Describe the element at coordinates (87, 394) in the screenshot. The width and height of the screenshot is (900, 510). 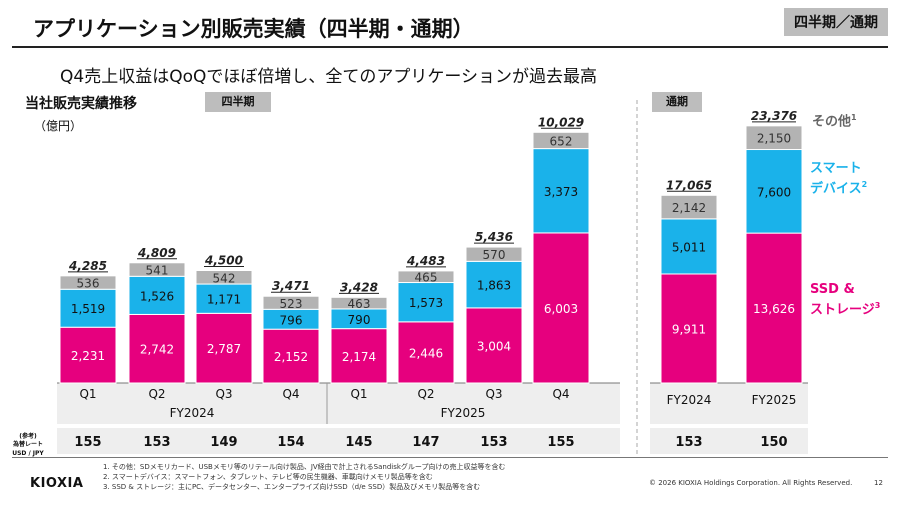
I see `quarter-category-label-0: Q1` at that location.